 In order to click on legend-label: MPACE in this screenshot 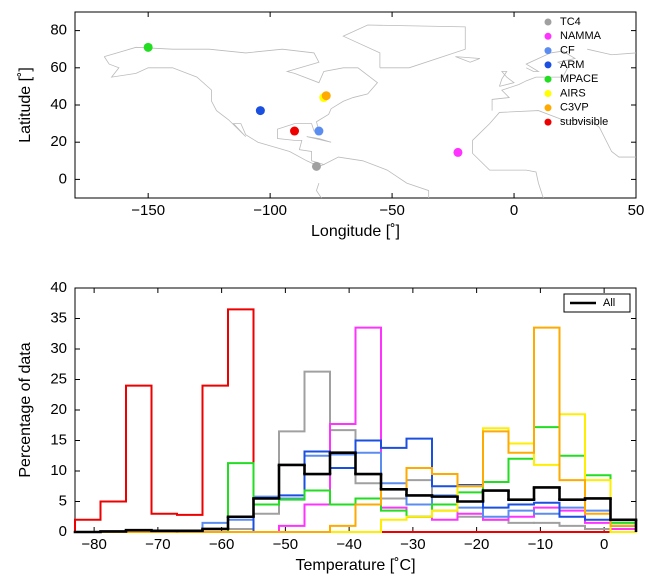, I will do `click(579, 79)`.